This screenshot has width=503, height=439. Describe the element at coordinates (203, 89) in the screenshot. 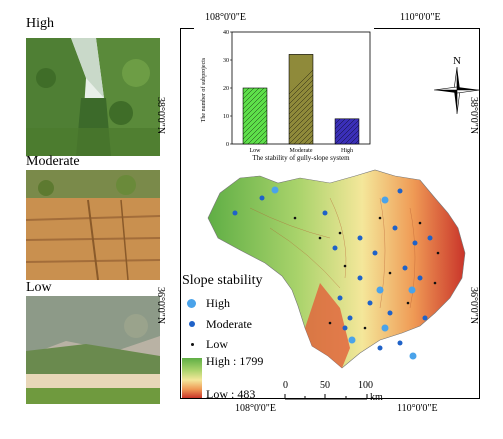

I see `chart-ylabel: The number of subprojects` at that location.